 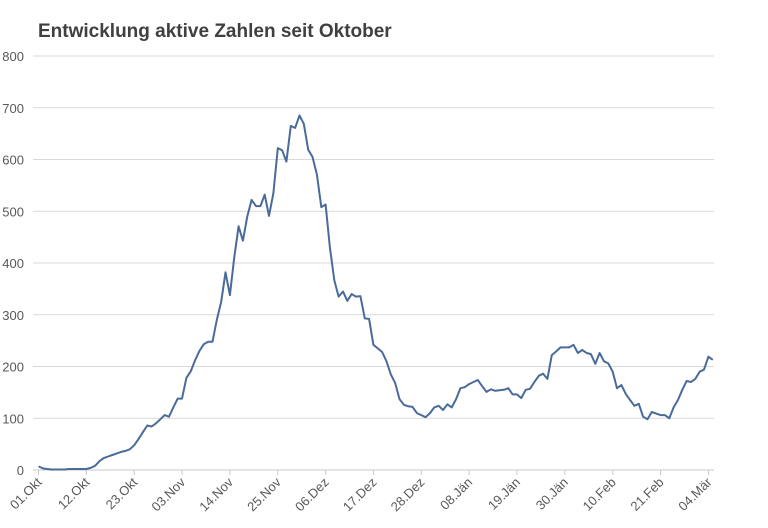 I want to click on y-tick-label: 600, so click(x=13, y=160).